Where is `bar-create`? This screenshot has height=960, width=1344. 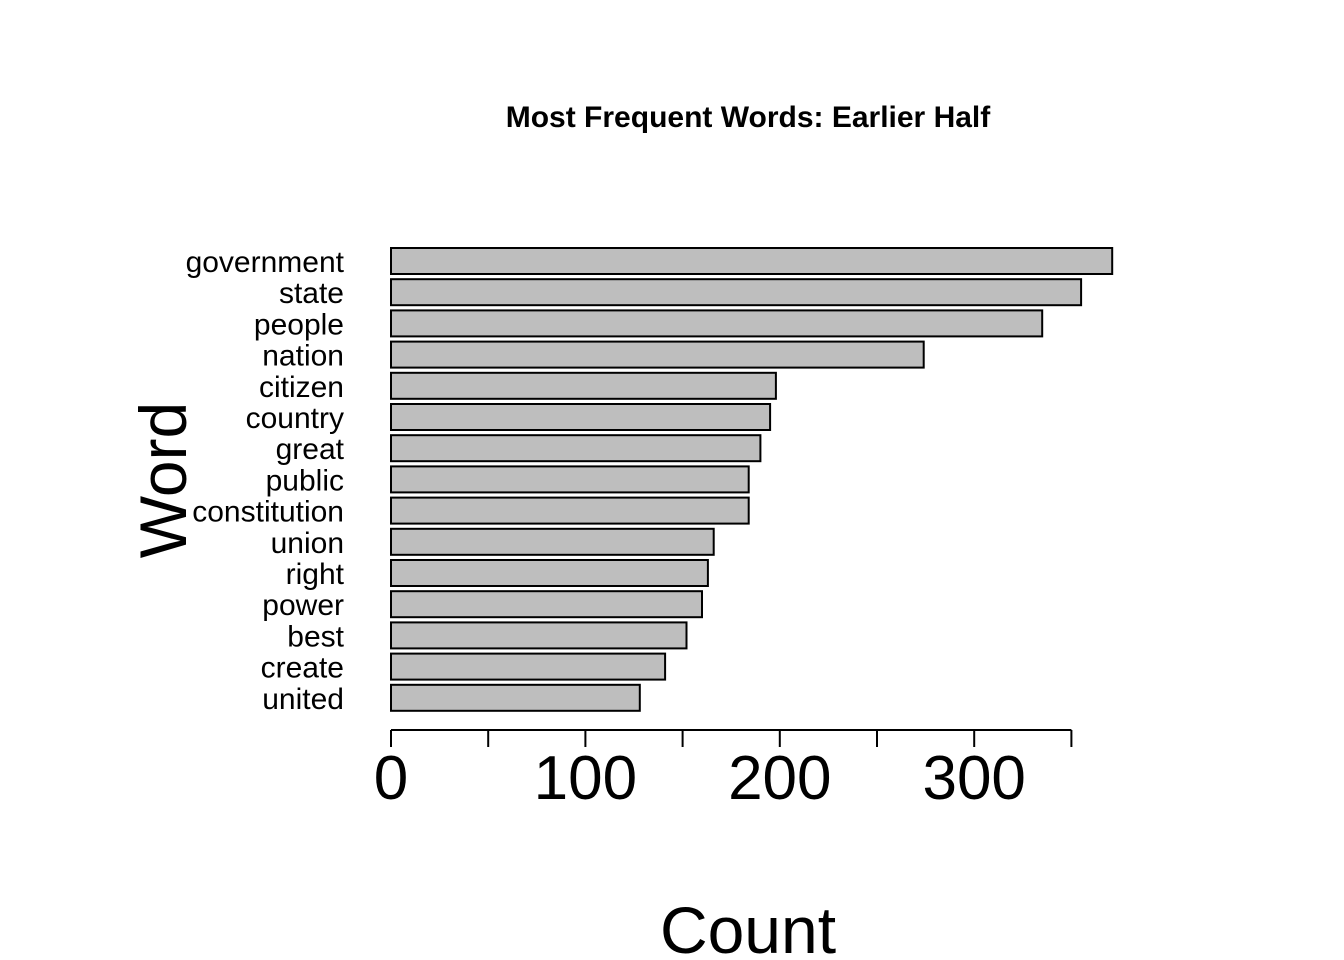
bar-create is located at coordinates (528, 666).